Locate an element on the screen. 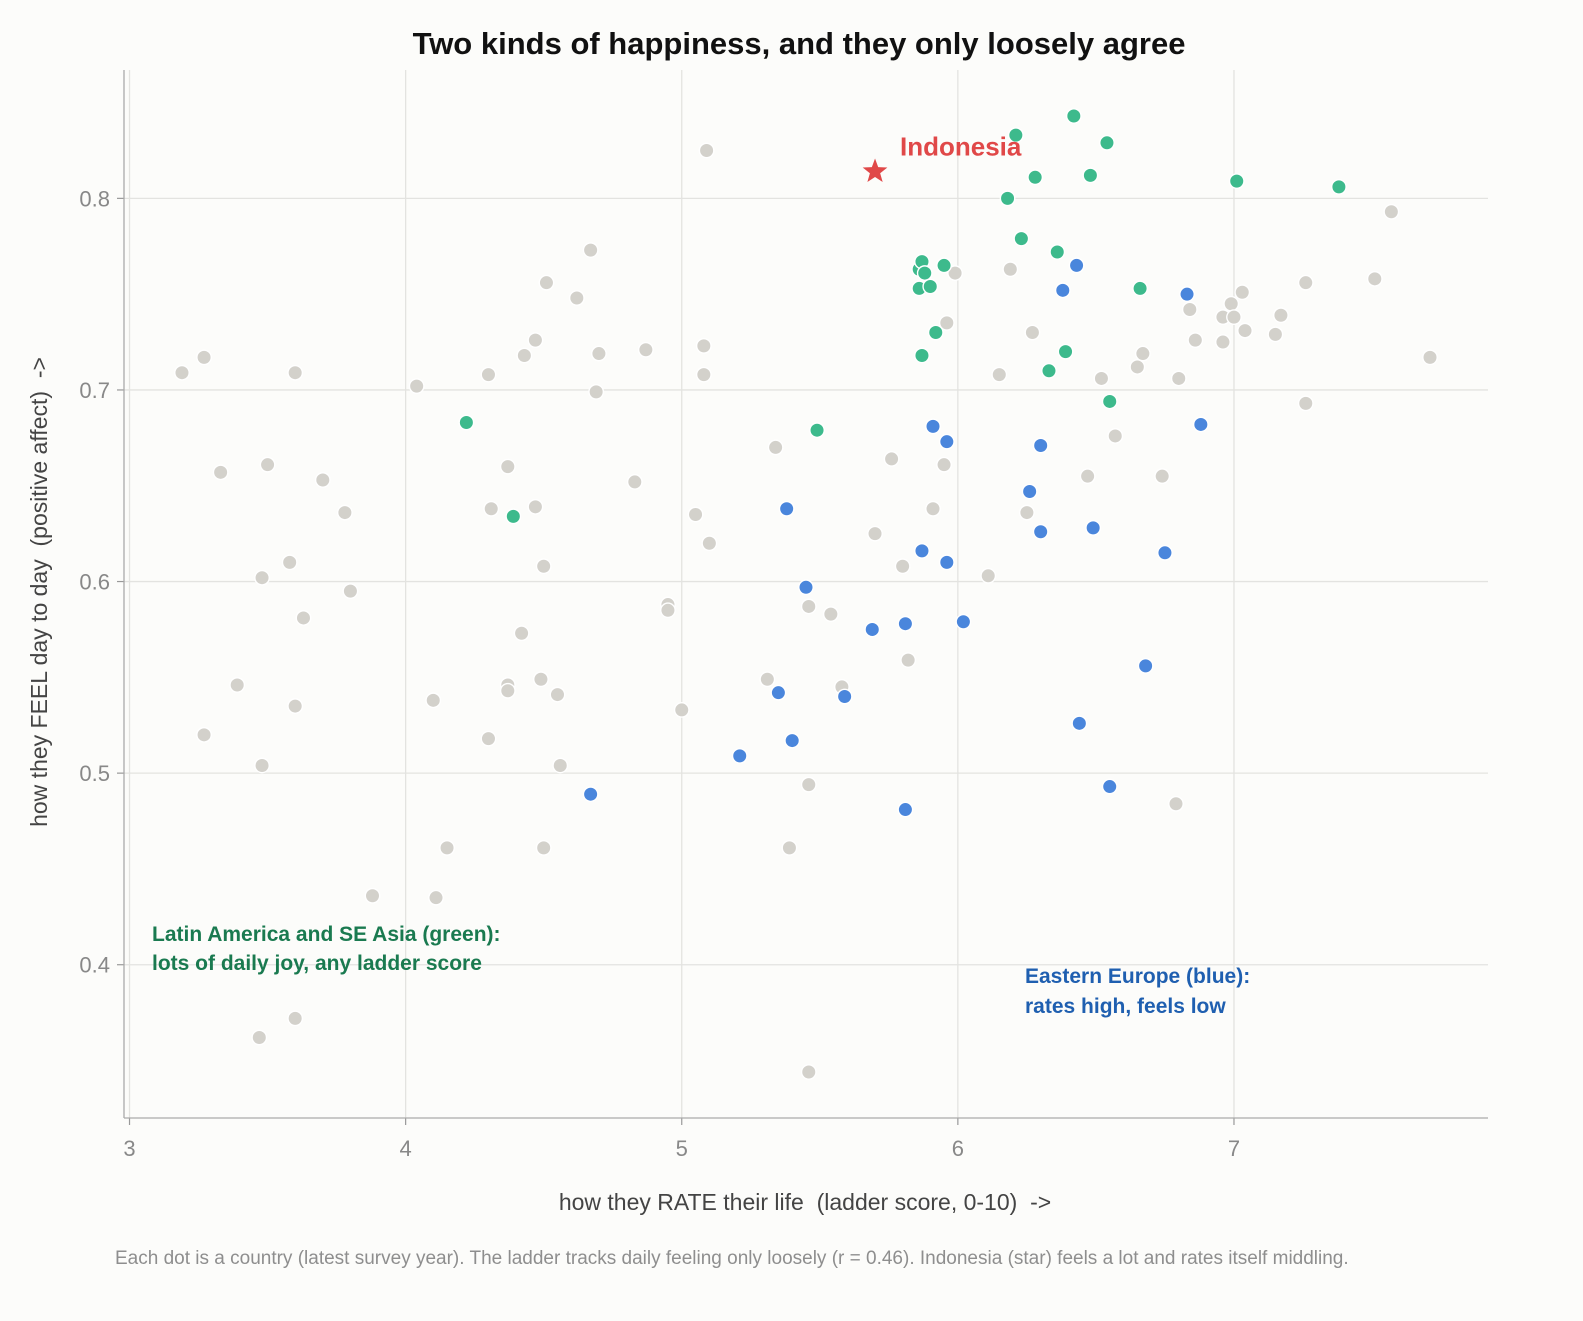 Image resolution: width=1583 pixels, height=1321 pixels. highlight-layer: Indonesia is located at coordinates (942, 157).